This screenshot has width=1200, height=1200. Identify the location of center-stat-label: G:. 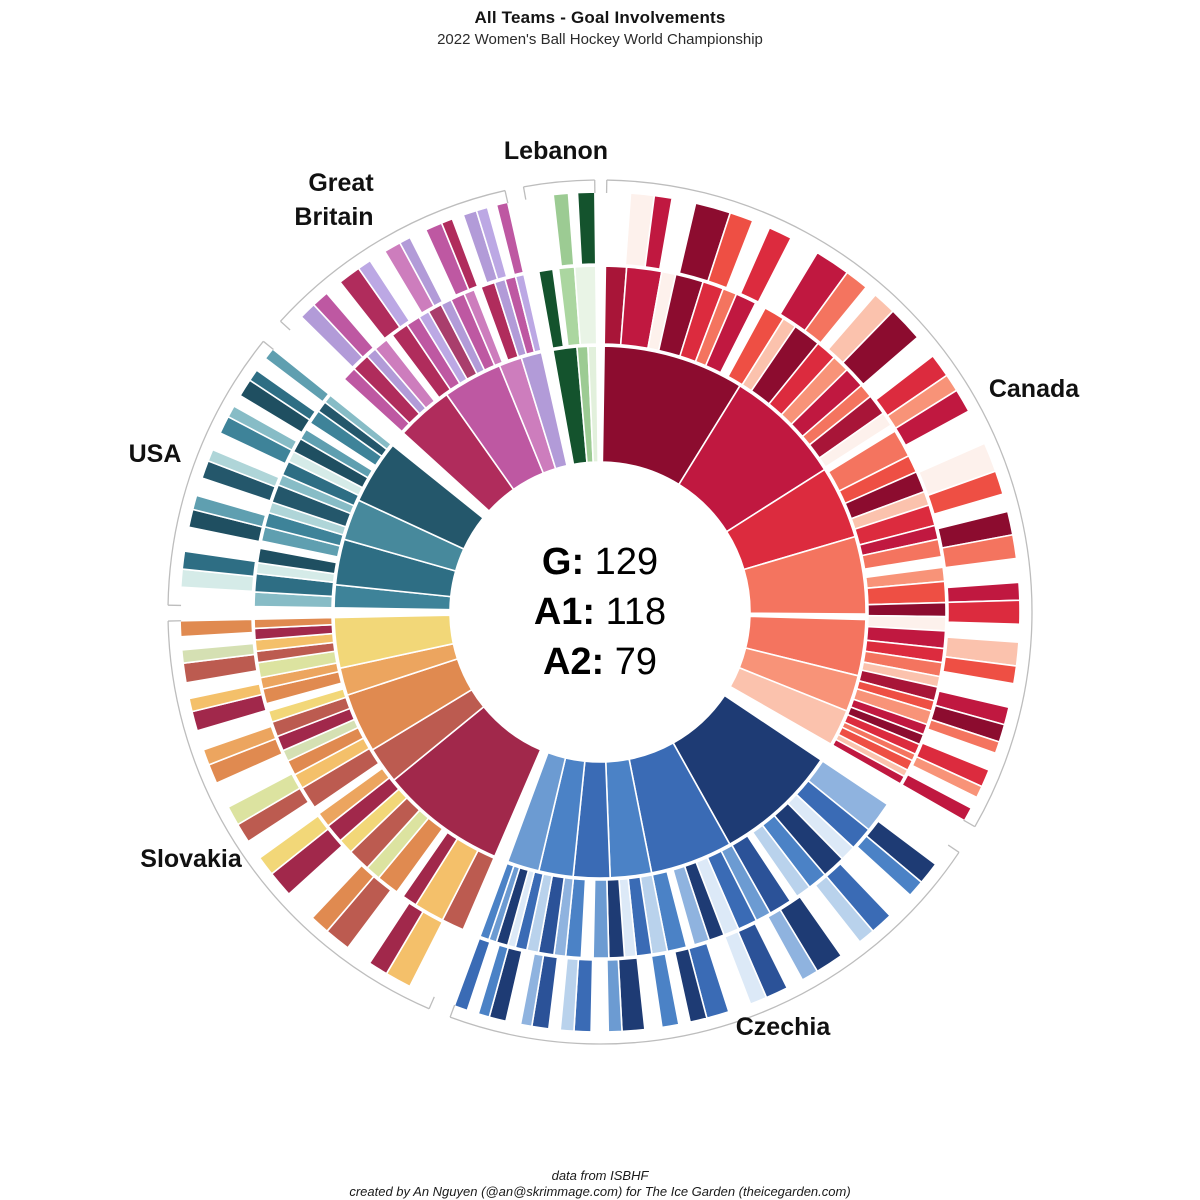
(563, 562).